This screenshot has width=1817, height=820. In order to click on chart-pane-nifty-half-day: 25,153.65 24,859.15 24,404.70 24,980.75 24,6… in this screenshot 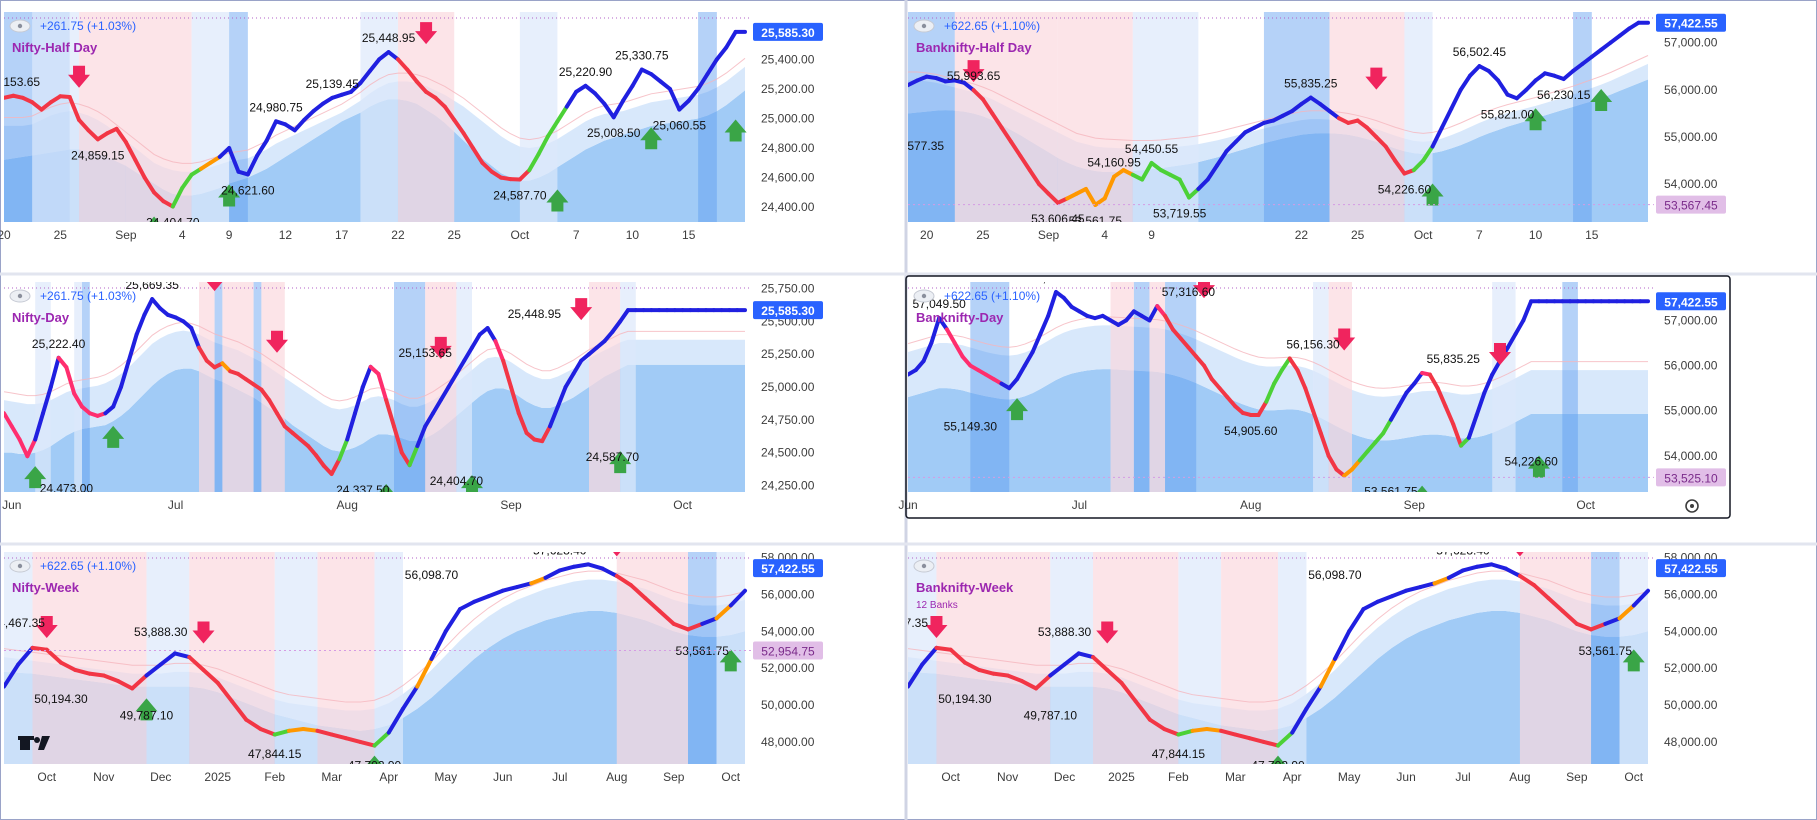, I will do `click(413, 128)`.